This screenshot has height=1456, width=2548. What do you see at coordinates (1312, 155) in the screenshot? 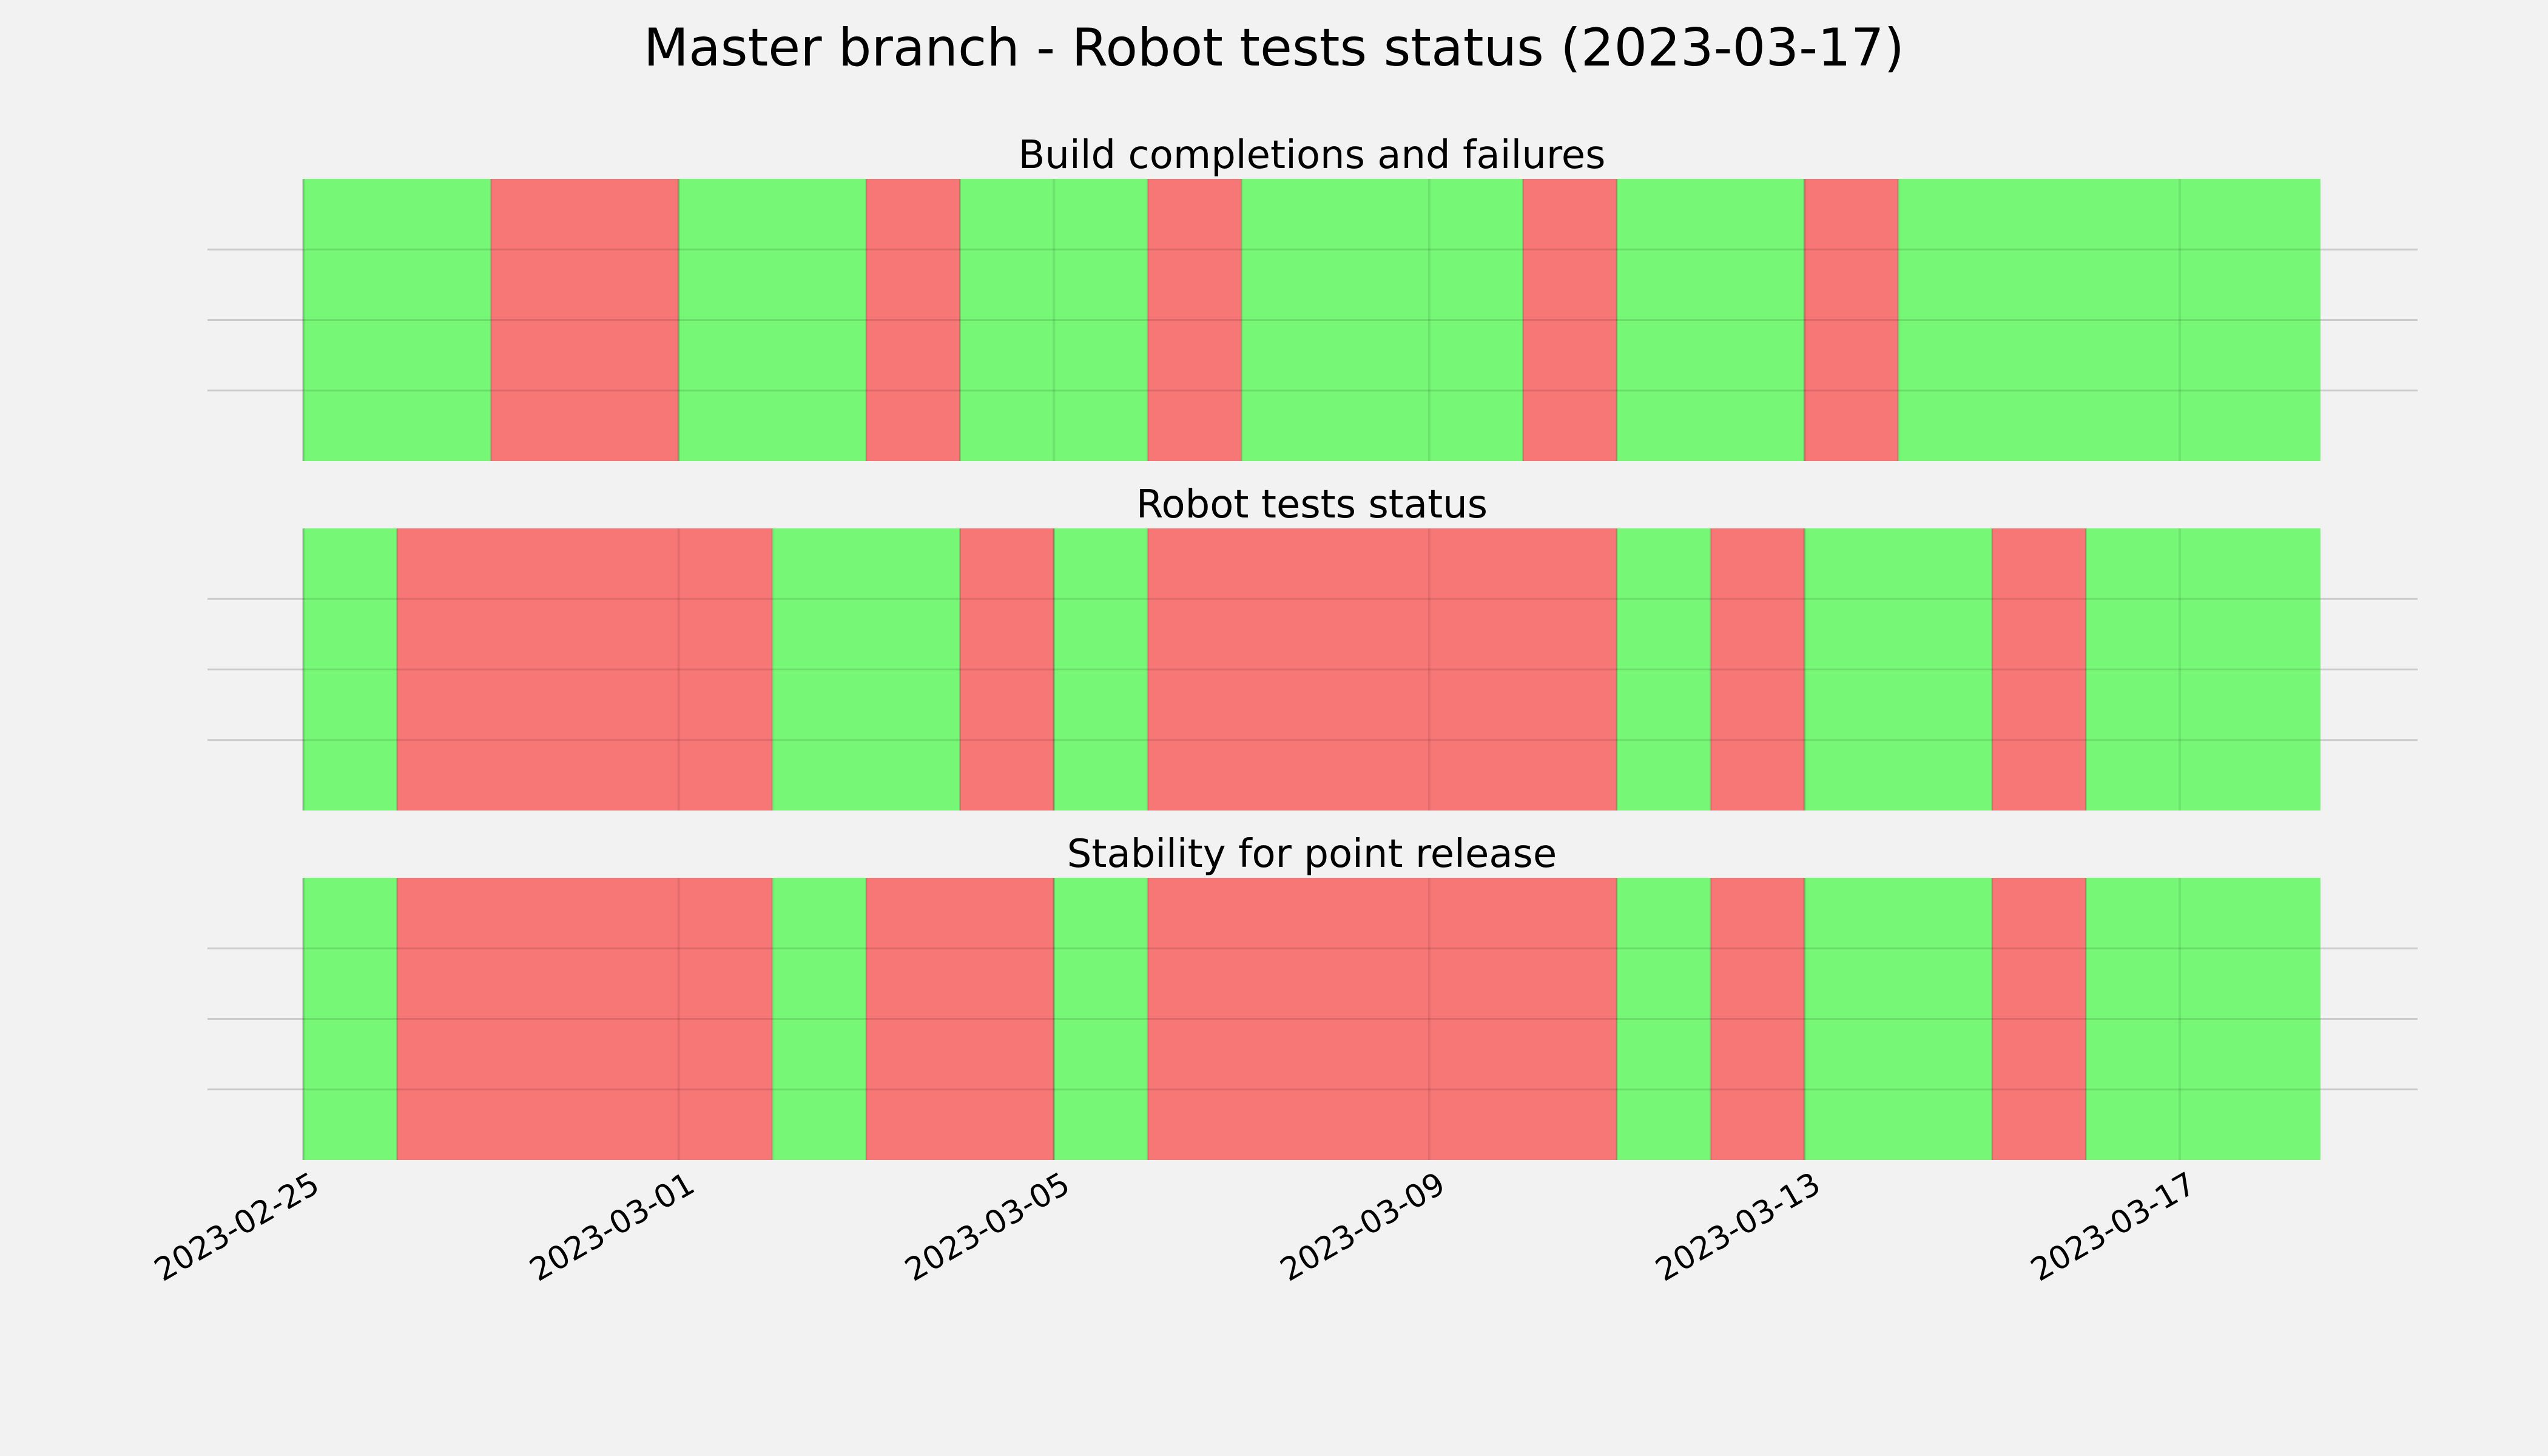
I see `panel-title: Build completions and failures` at bounding box center [1312, 155].